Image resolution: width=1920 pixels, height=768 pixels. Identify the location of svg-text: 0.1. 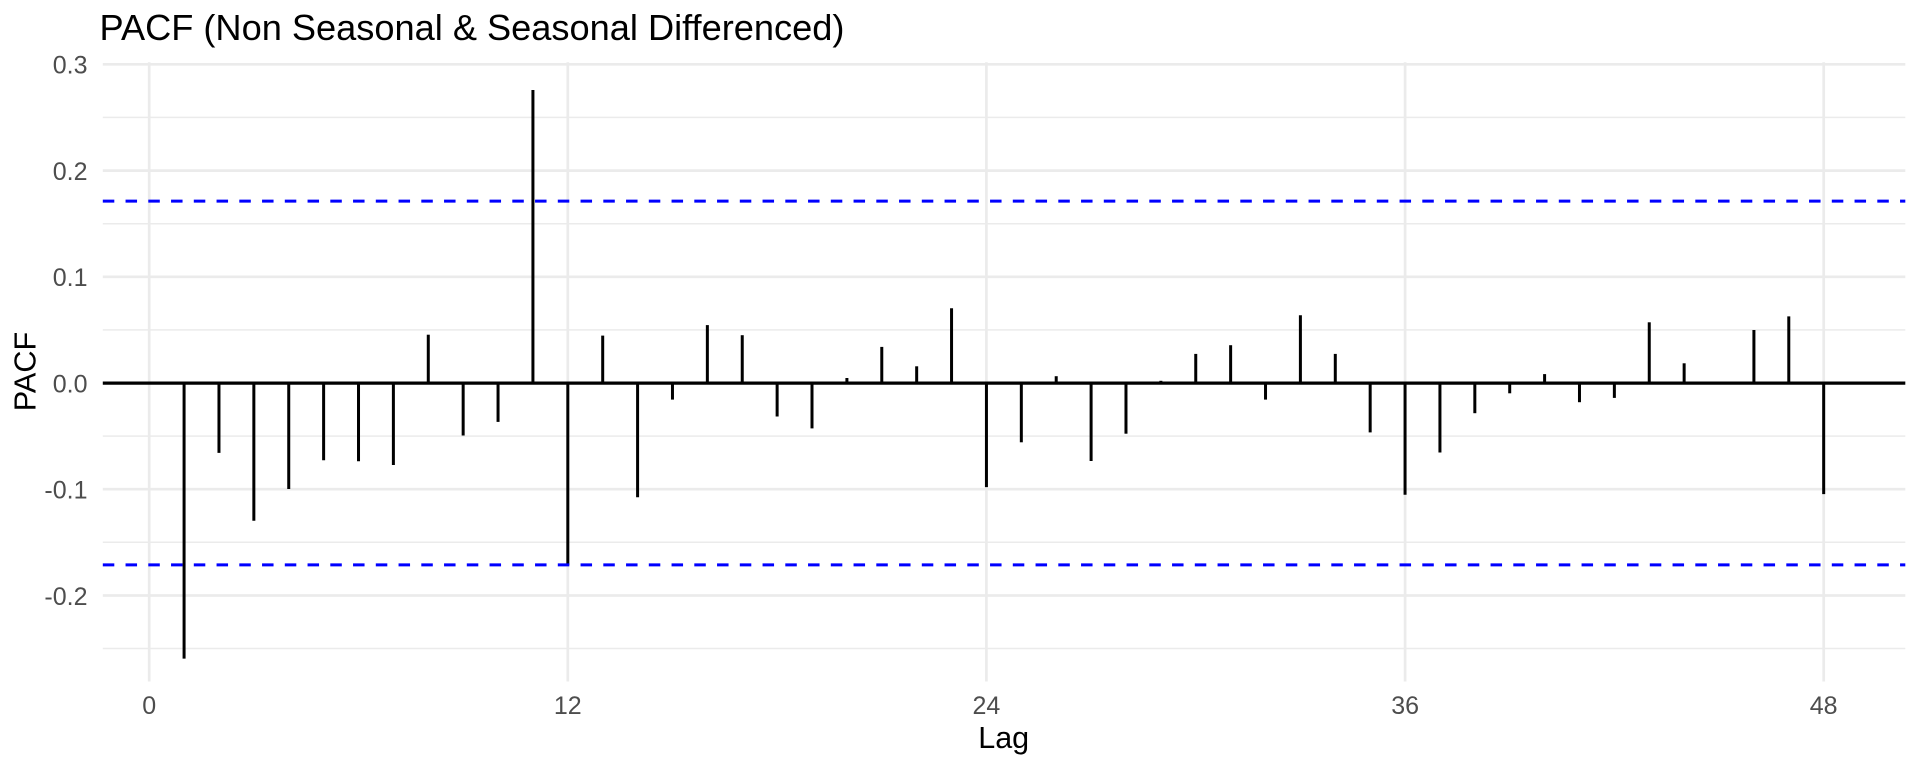
(70, 278).